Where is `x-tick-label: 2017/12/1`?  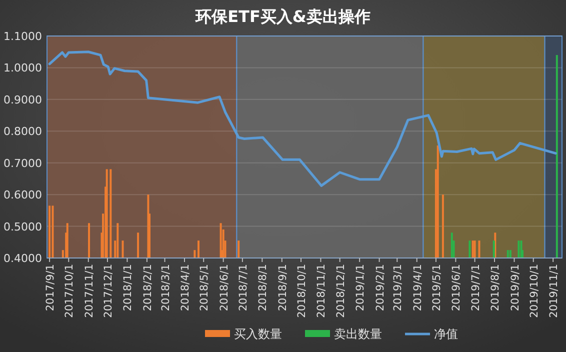
x-tick-label: 2017/12/1 is located at coordinates (108, 291).